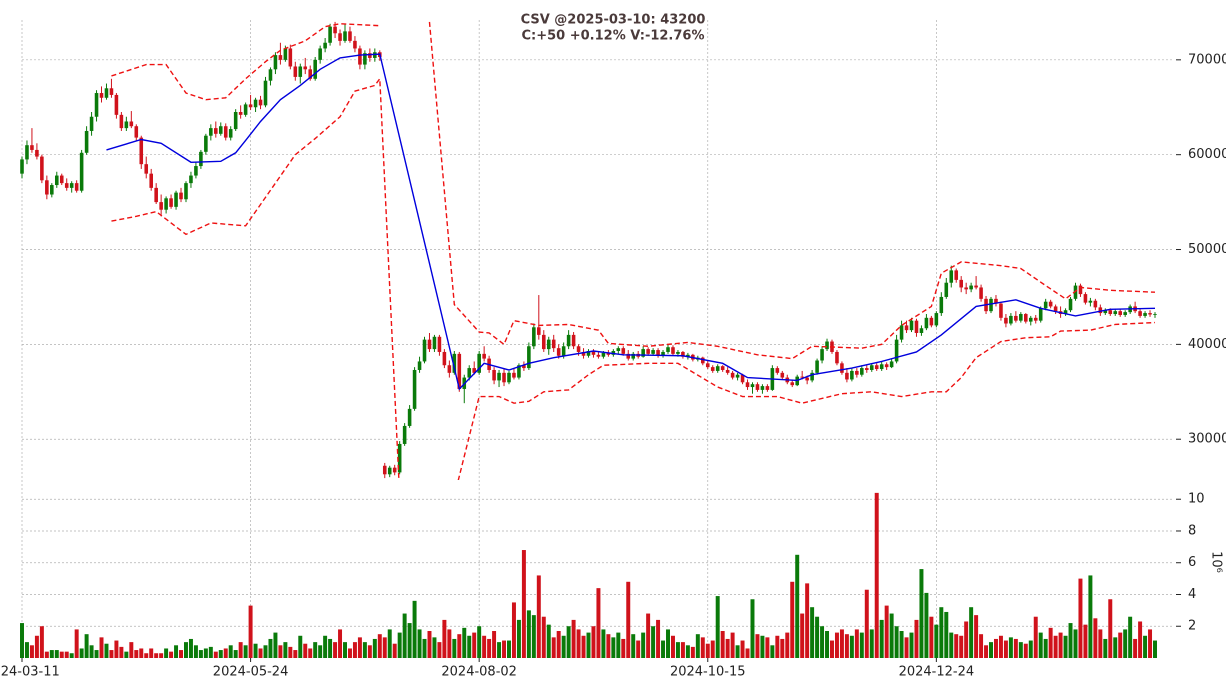 The image size is (1226, 690). Describe the element at coordinates (1192, 562) in the screenshot. I see `volume-tick-label: 6` at that location.